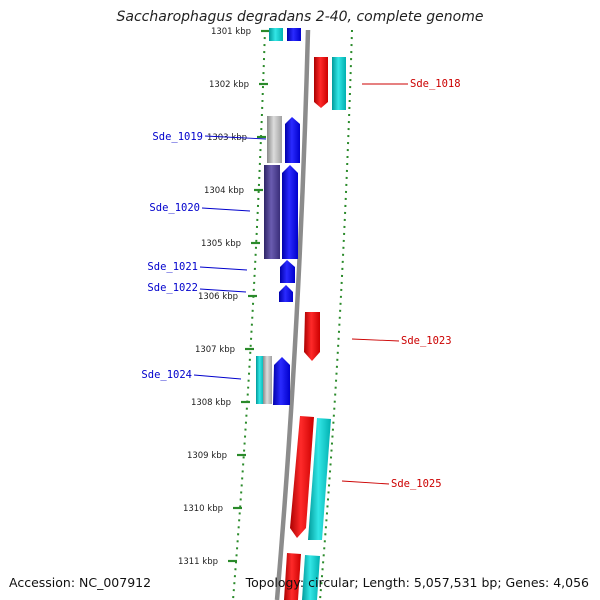 This screenshot has width=600, height=600. What do you see at coordinates (292, 314) in the screenshot?
I see `genome-backbone` at bounding box center [292, 314].